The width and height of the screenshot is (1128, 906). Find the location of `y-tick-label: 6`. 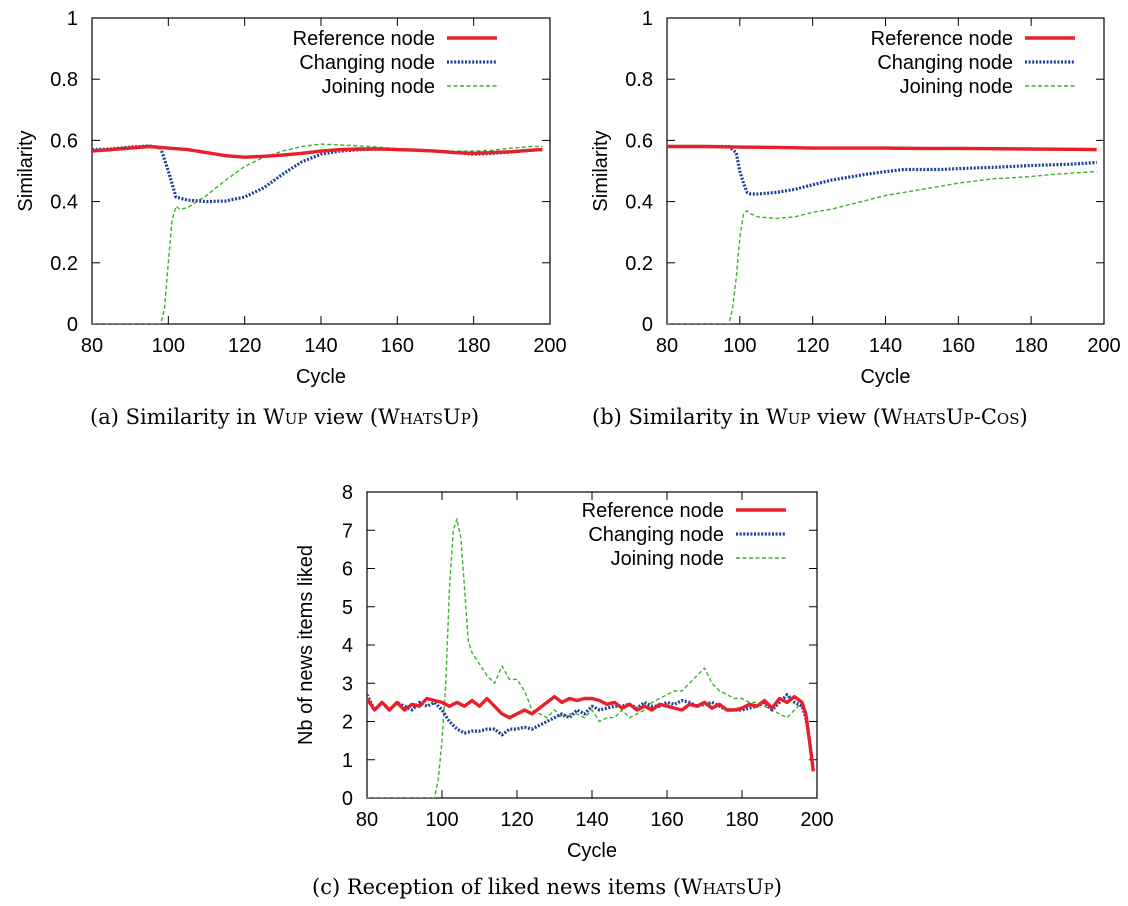

y-tick-label: 6 is located at coordinates (347, 570).